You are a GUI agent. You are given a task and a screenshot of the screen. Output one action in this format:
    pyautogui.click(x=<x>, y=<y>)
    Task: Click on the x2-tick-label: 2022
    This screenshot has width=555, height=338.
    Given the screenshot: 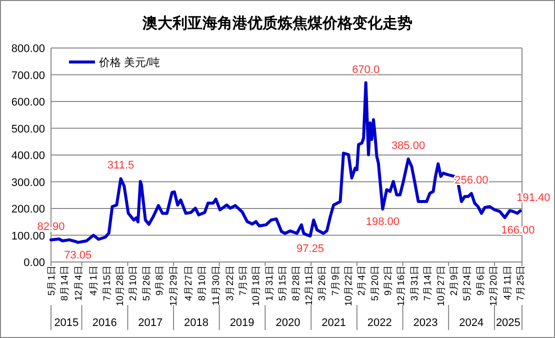 What is the action you would take?
    pyautogui.click(x=379, y=323)
    